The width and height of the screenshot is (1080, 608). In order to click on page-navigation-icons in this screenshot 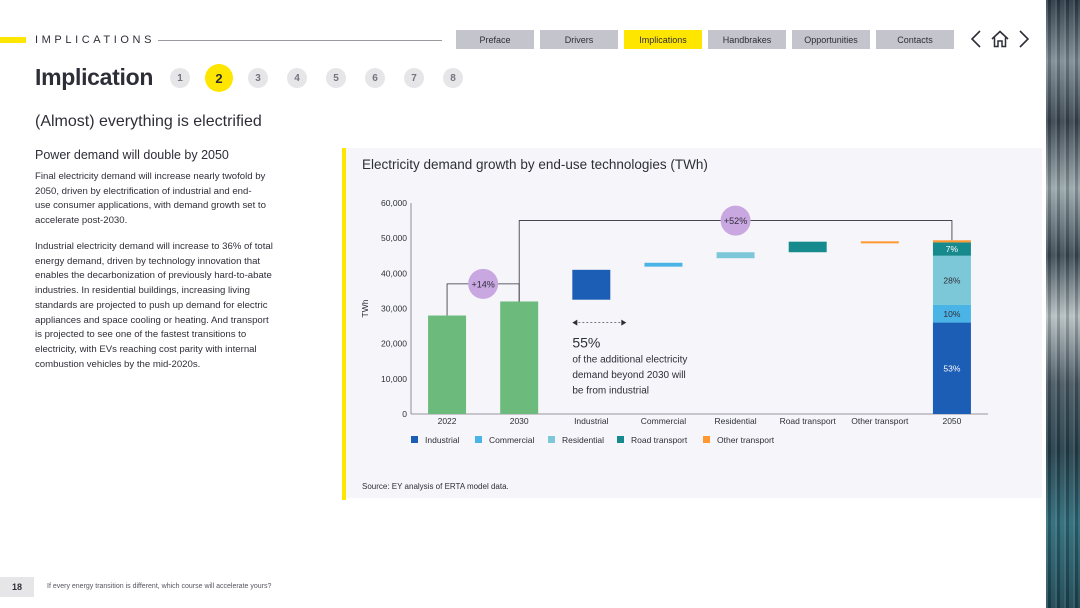, I will do `click(1000, 39)`.